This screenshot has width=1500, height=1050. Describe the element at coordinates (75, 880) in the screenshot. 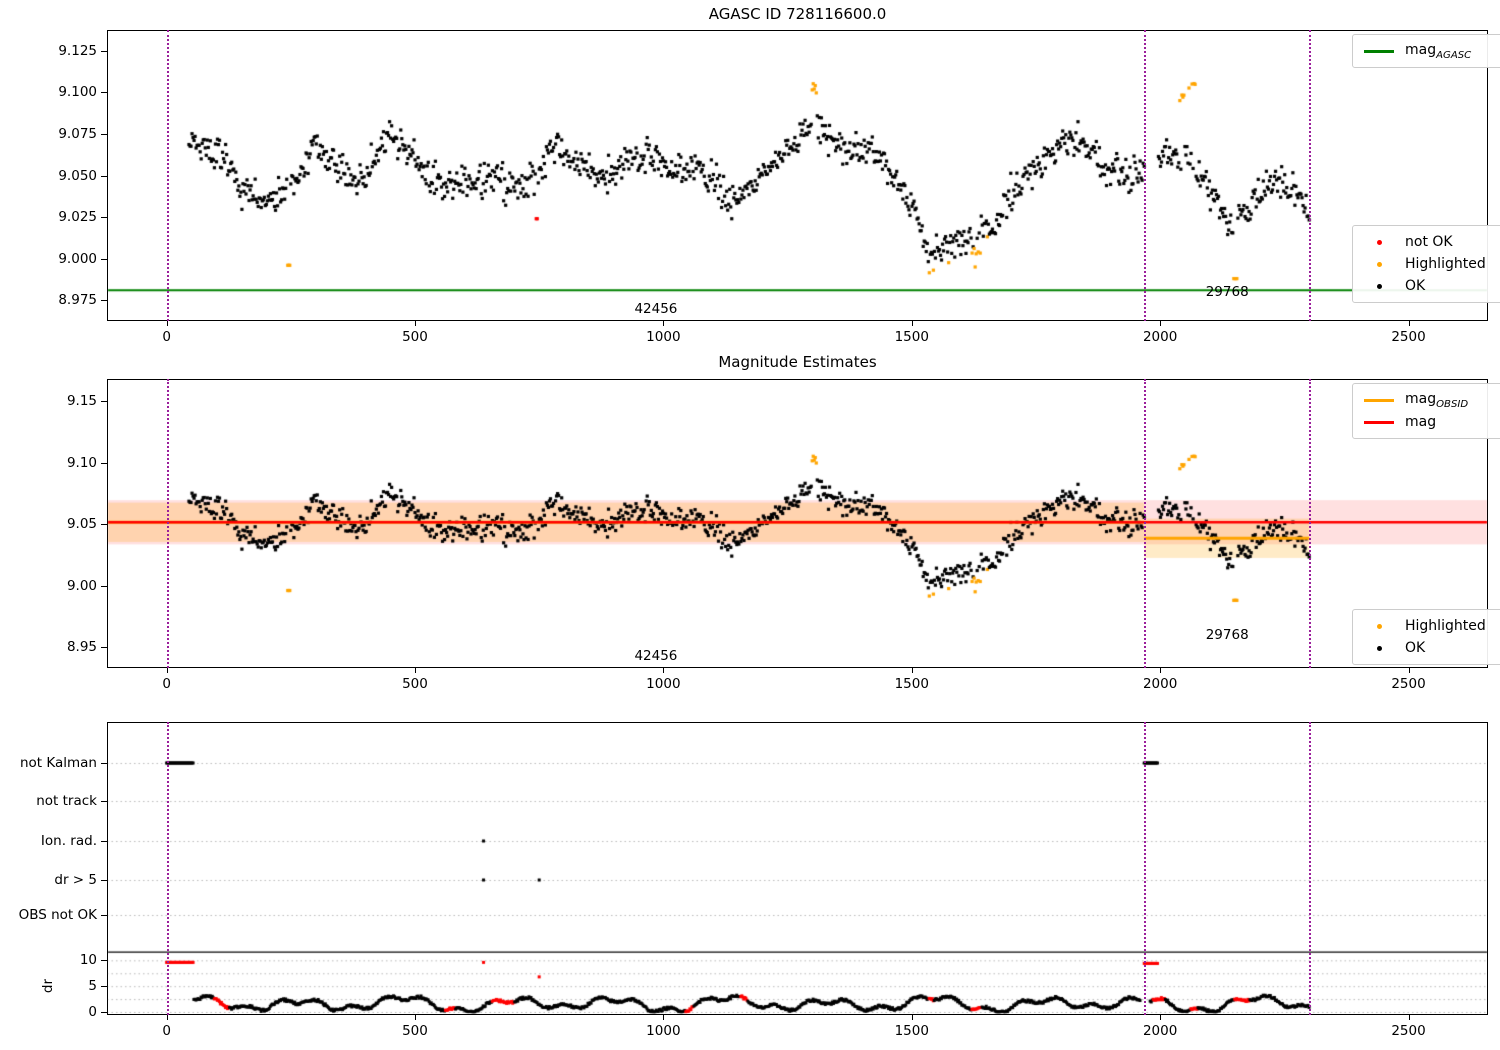

I see `flag-row-label: dr > 5` at that location.